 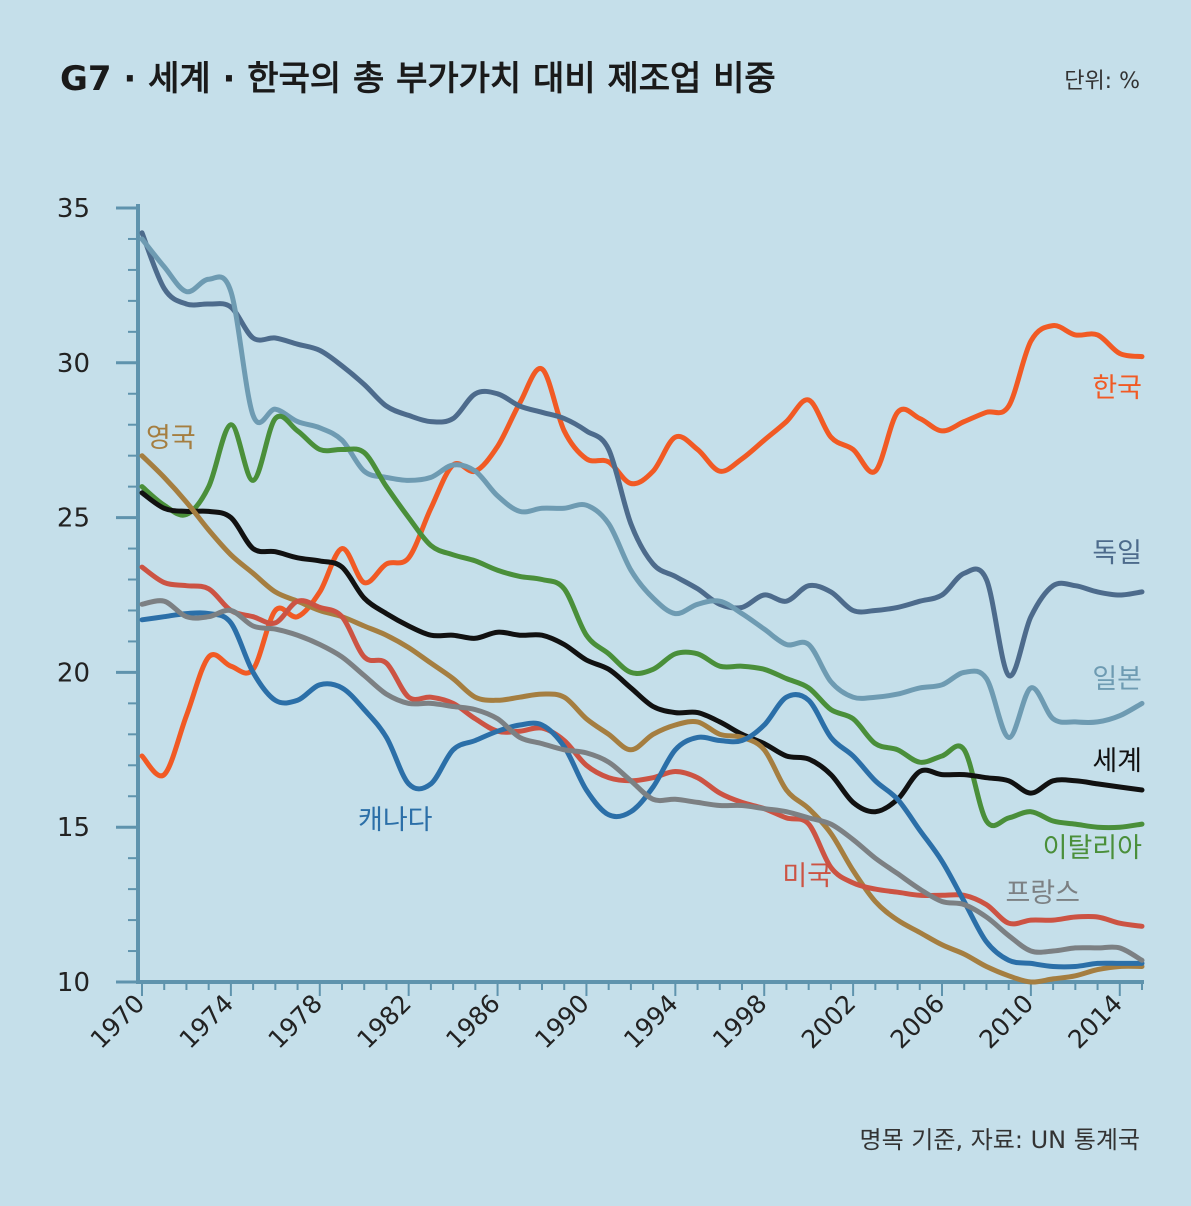 What do you see at coordinates (395, 820) in the screenshot?
I see `series-label-canada: 캐나다` at bounding box center [395, 820].